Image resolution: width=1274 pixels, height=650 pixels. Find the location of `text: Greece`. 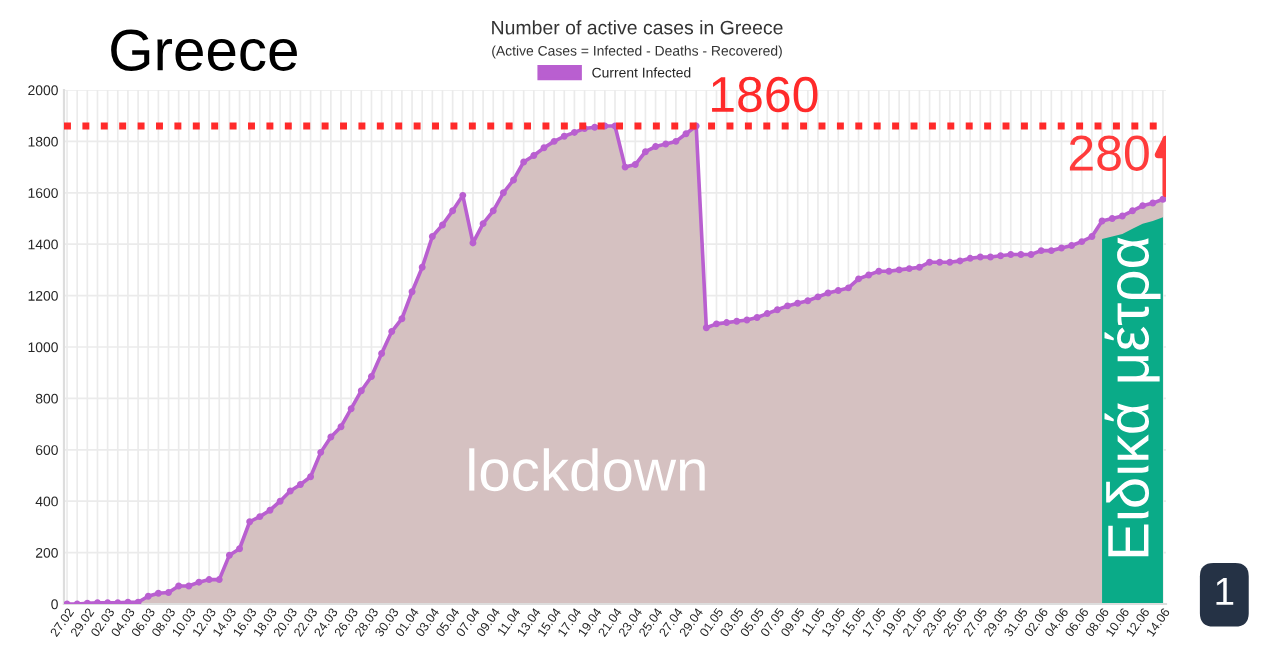

text: Greece is located at coordinates (204, 50).